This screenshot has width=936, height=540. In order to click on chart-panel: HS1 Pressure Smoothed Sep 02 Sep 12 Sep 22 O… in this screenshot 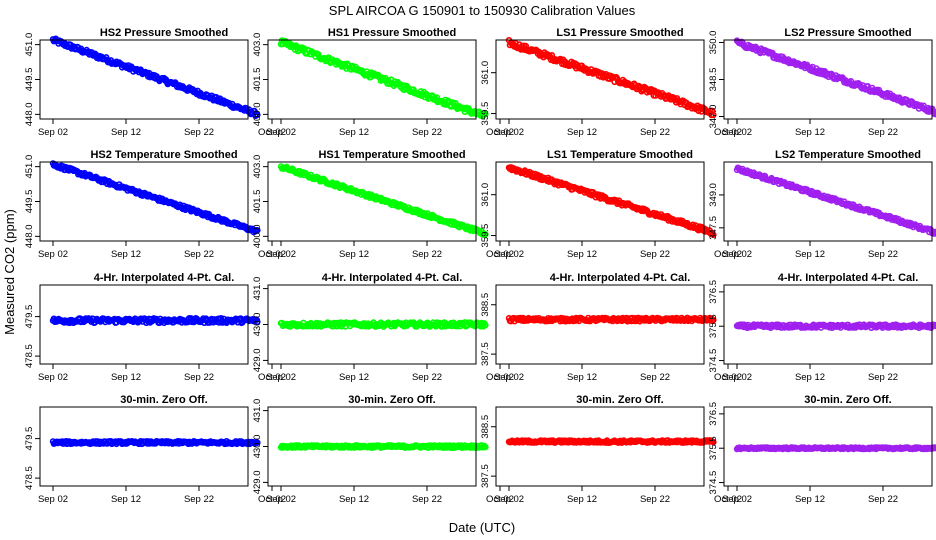, I will do `click(383, 82)`.